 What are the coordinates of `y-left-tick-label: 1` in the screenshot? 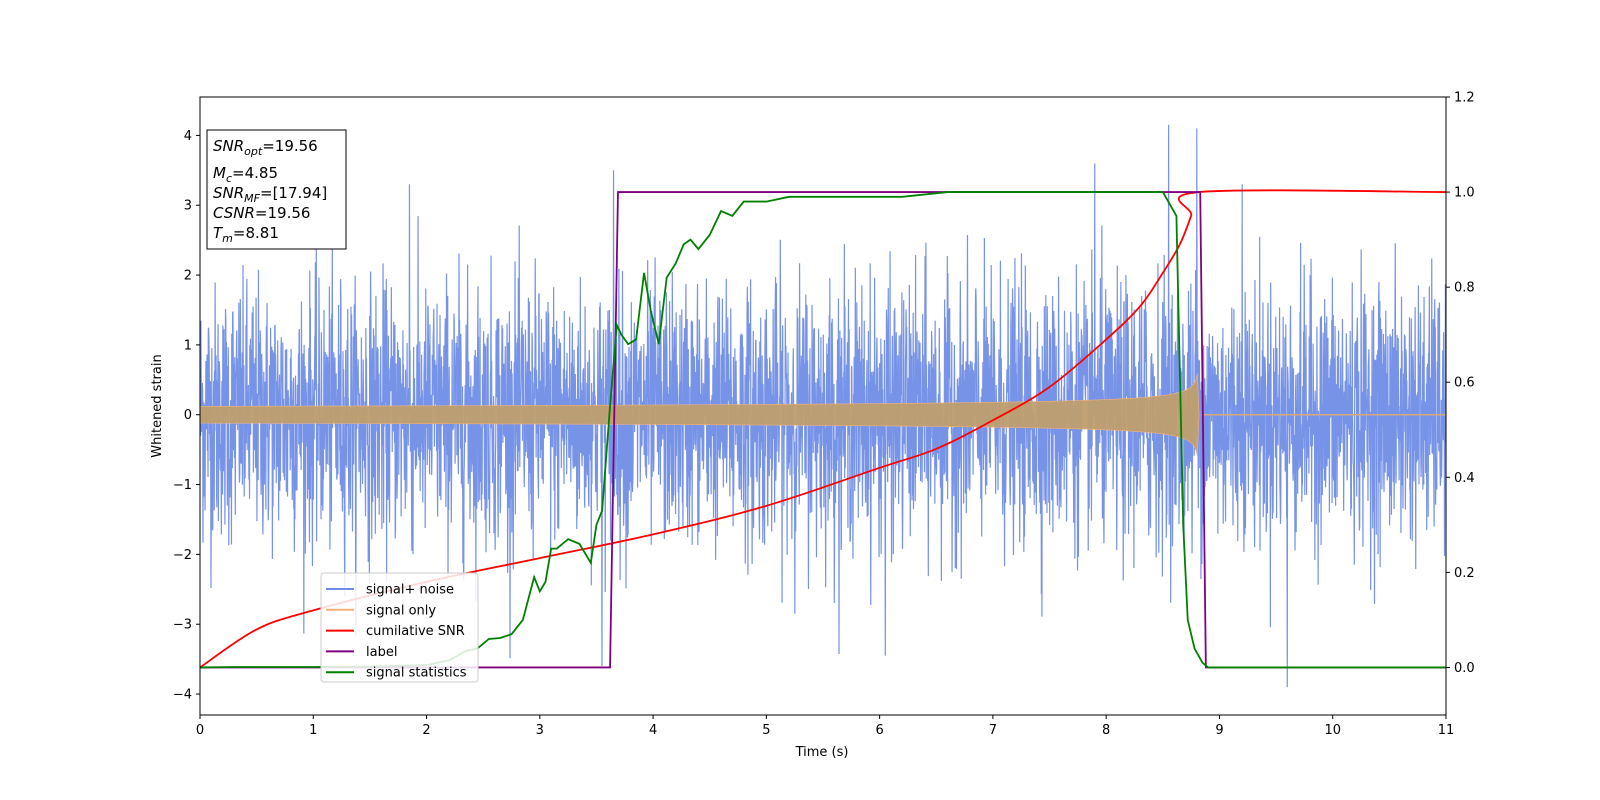 It's located at (188, 345).